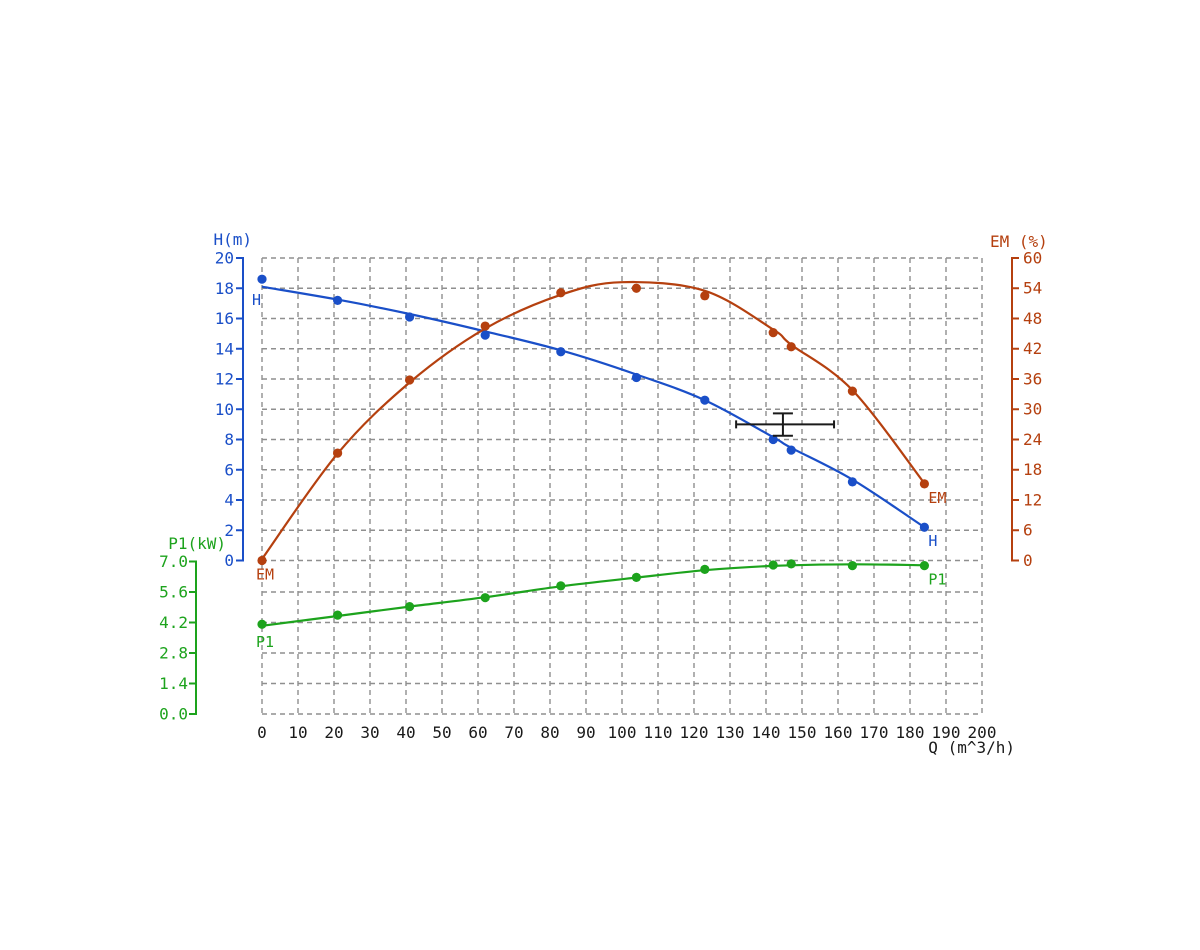  Describe the element at coordinates (1028, 560) in the screenshot. I see `em-axis-tick-label: 0` at that location.